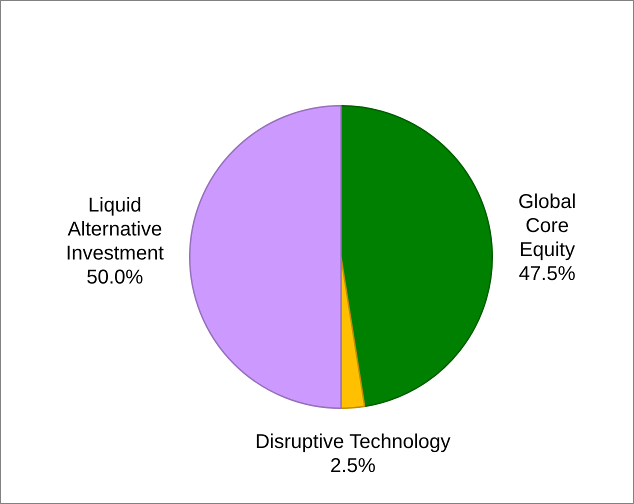 This screenshot has width=634, height=504. What do you see at coordinates (353, 465) in the screenshot?
I see `data-label: 2.5%` at bounding box center [353, 465].